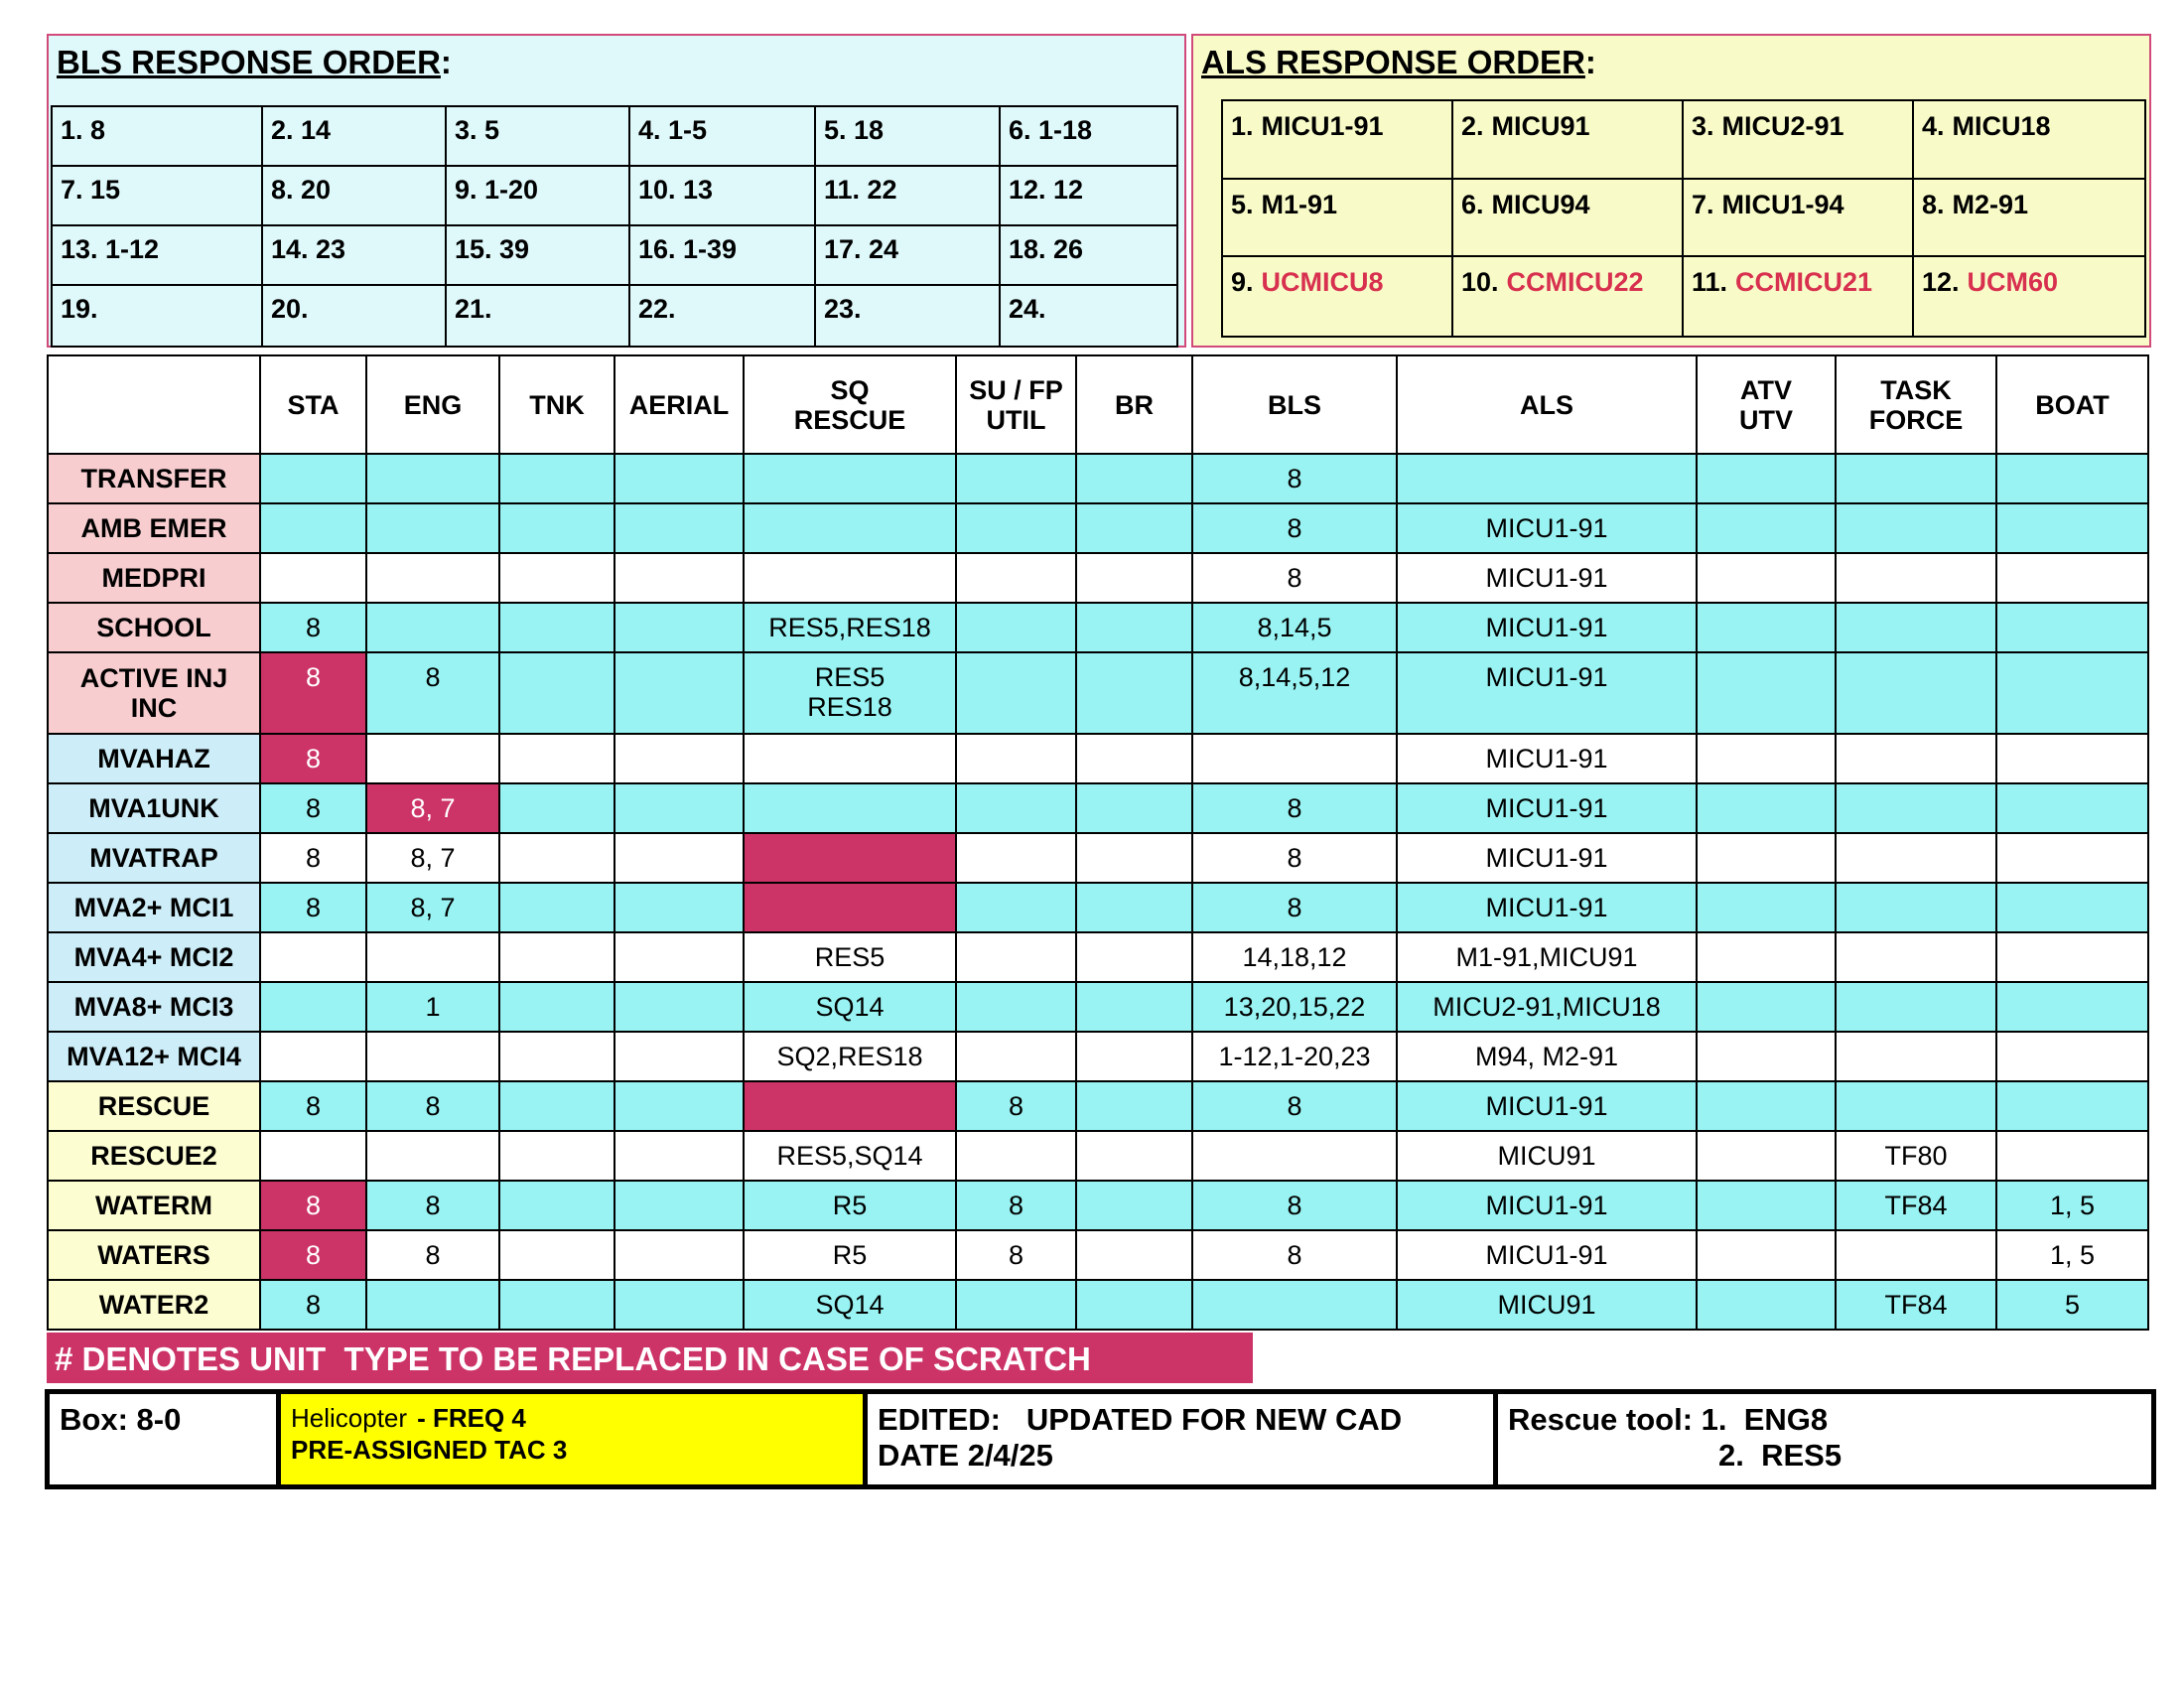  I want to click on label-line: RESCUE, so click(153, 1106).